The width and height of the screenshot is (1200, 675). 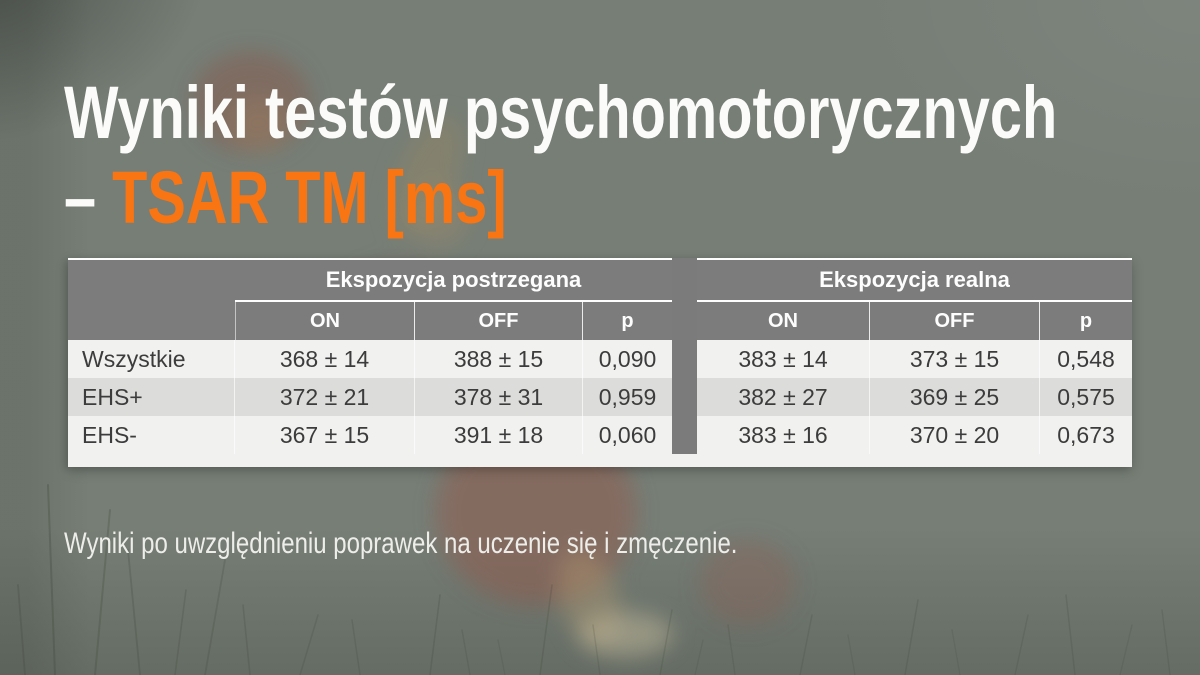 I want to click on col-header-p-right: p, so click(x=1086, y=321).